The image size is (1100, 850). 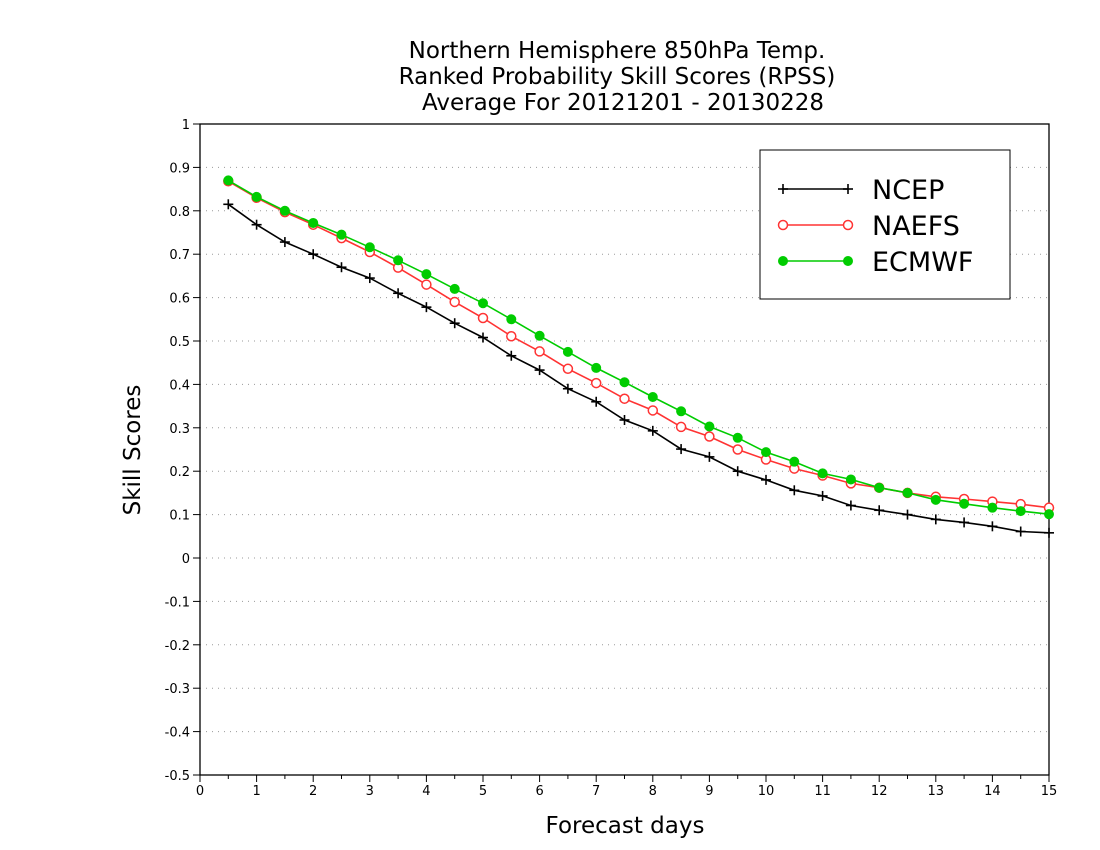 What do you see at coordinates (623, 103) in the screenshot?
I see `title-line-3: Average For 20121201 - 20130228` at bounding box center [623, 103].